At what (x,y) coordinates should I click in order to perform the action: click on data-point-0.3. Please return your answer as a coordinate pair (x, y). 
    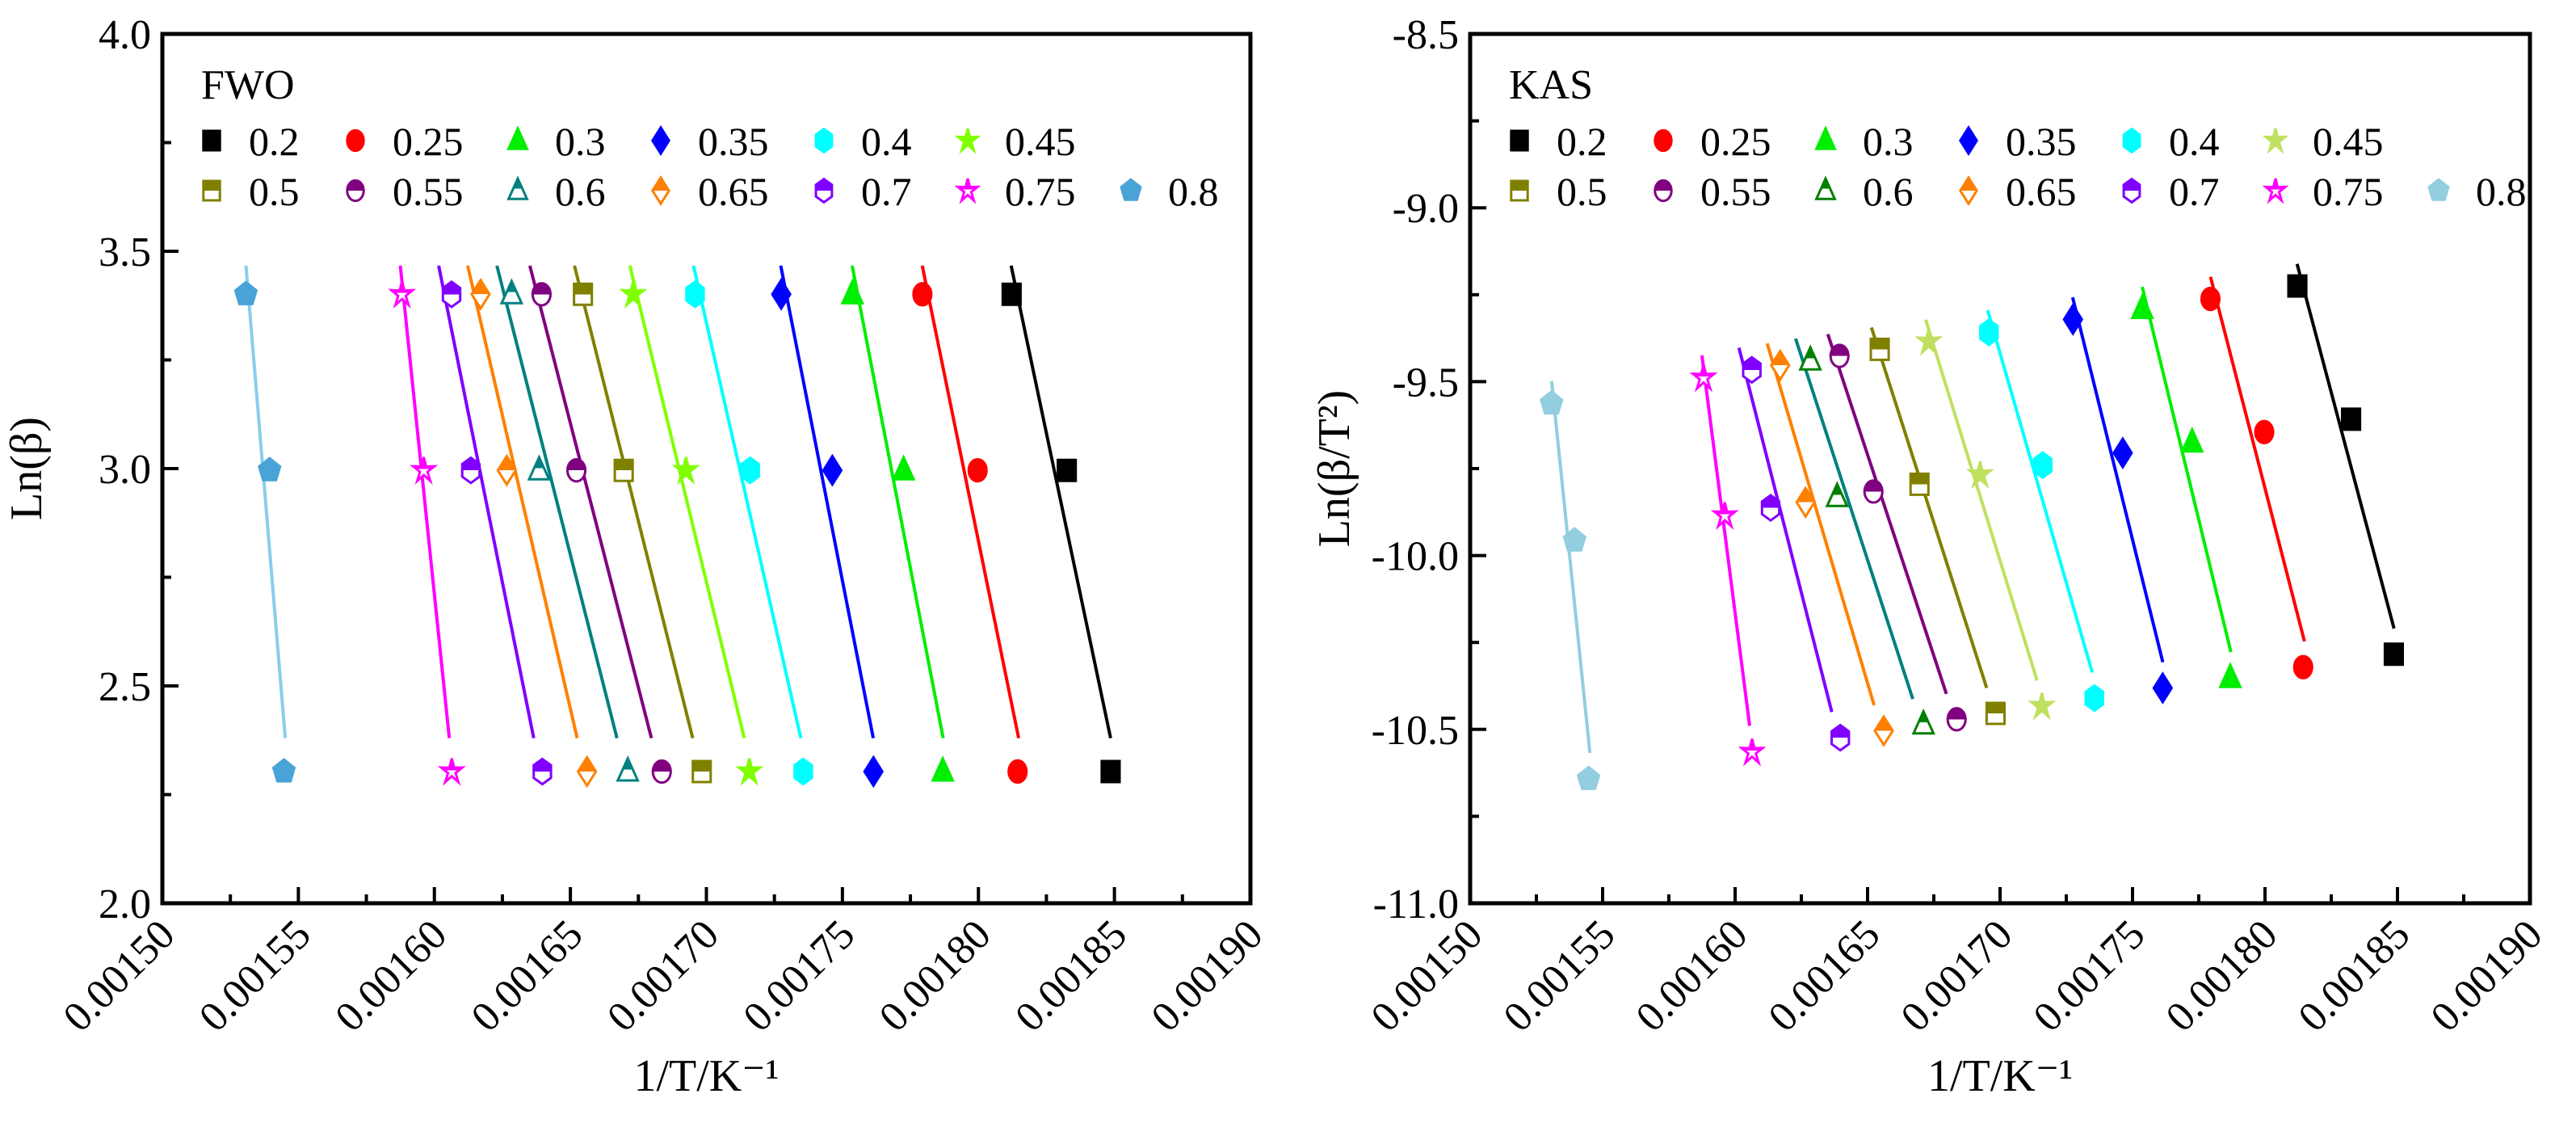
    Looking at the image, I should click on (903, 467).